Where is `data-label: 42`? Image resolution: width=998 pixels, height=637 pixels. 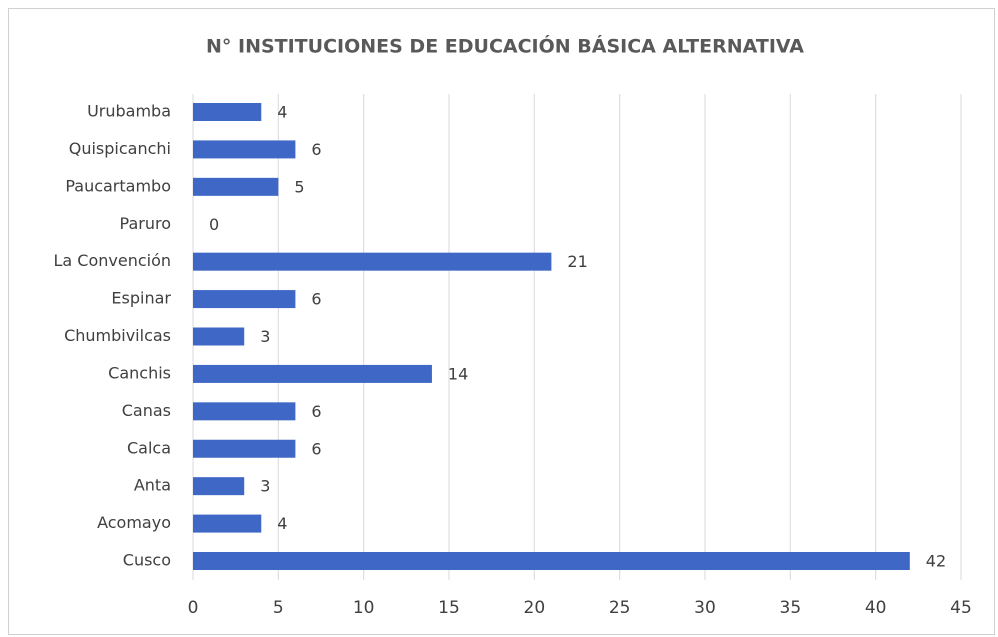 data-label: 42 is located at coordinates (936, 561).